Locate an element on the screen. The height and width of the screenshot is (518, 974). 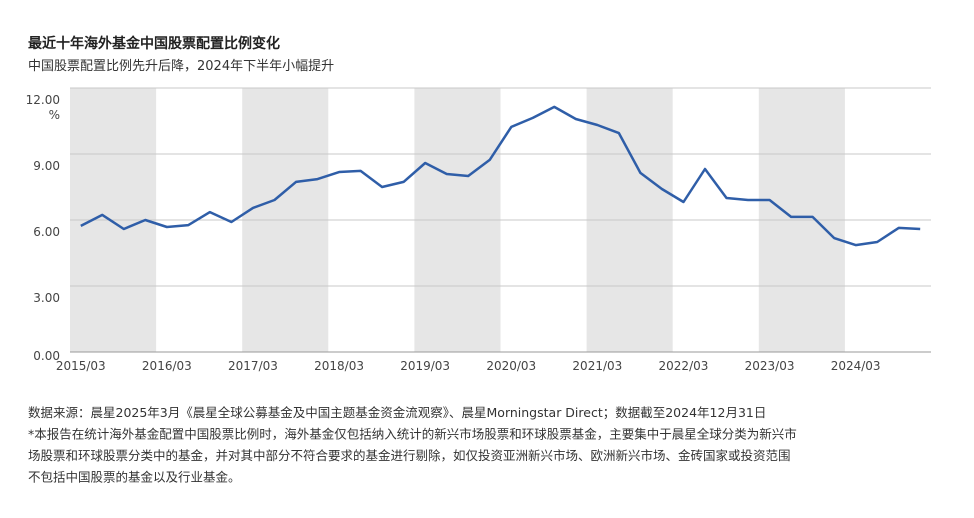
y-tick-label: 9.00 is located at coordinates (46, 166).